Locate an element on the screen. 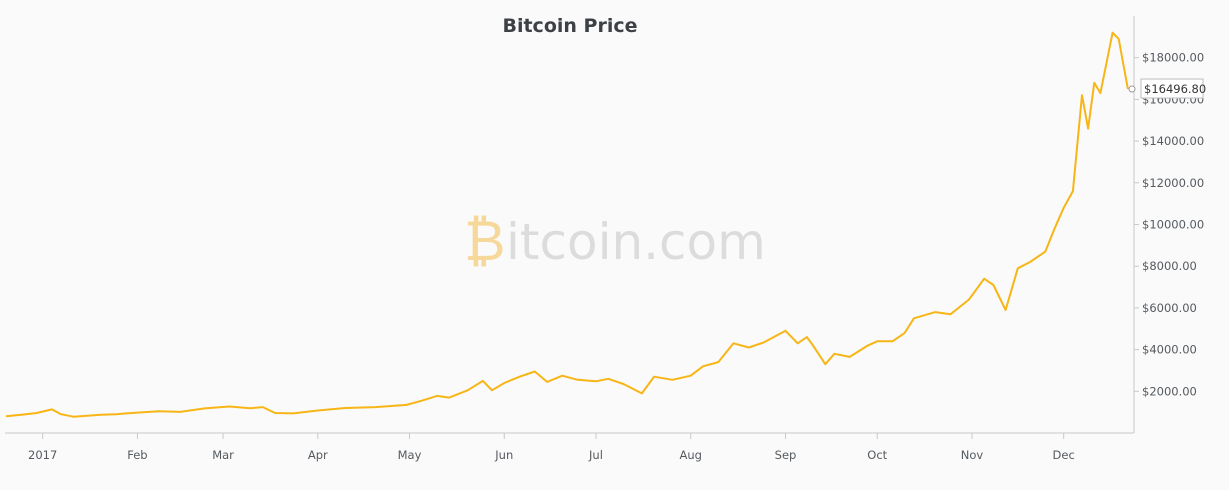 The height and width of the screenshot is (490, 1229). x-axis-ticks: 2017 Feb Mar Apr May Jun Jul Aug Sep Oct Nov Dec is located at coordinates (551, 447).